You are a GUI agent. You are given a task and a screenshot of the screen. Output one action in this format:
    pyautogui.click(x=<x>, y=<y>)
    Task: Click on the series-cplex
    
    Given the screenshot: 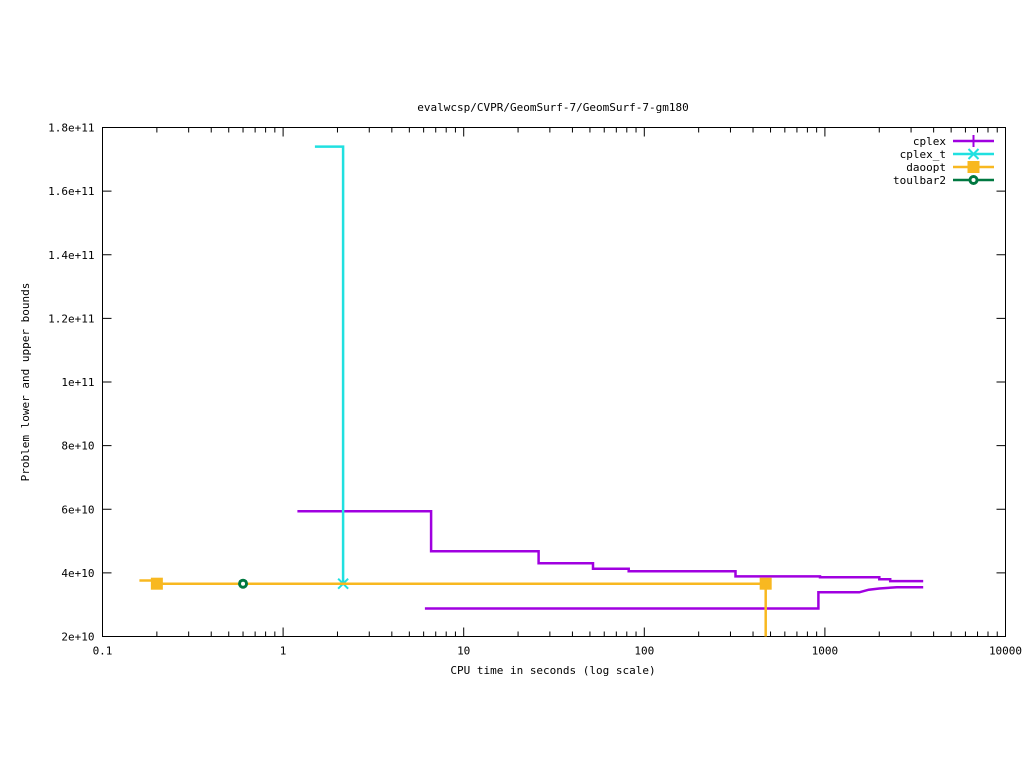 What is the action you would take?
    pyautogui.click(x=610, y=559)
    